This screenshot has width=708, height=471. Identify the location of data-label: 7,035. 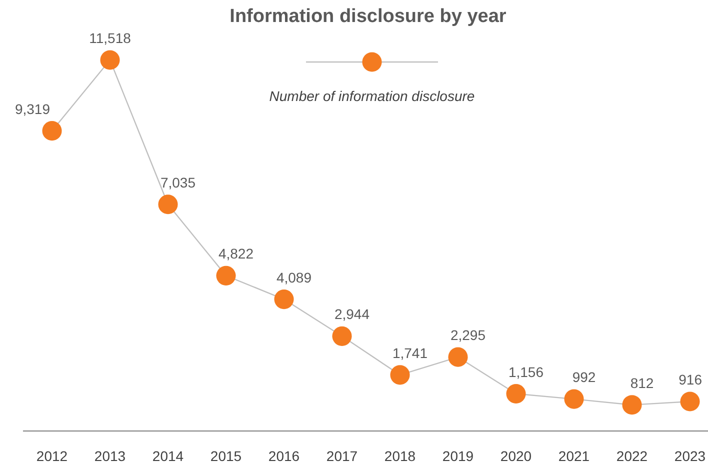
(178, 182).